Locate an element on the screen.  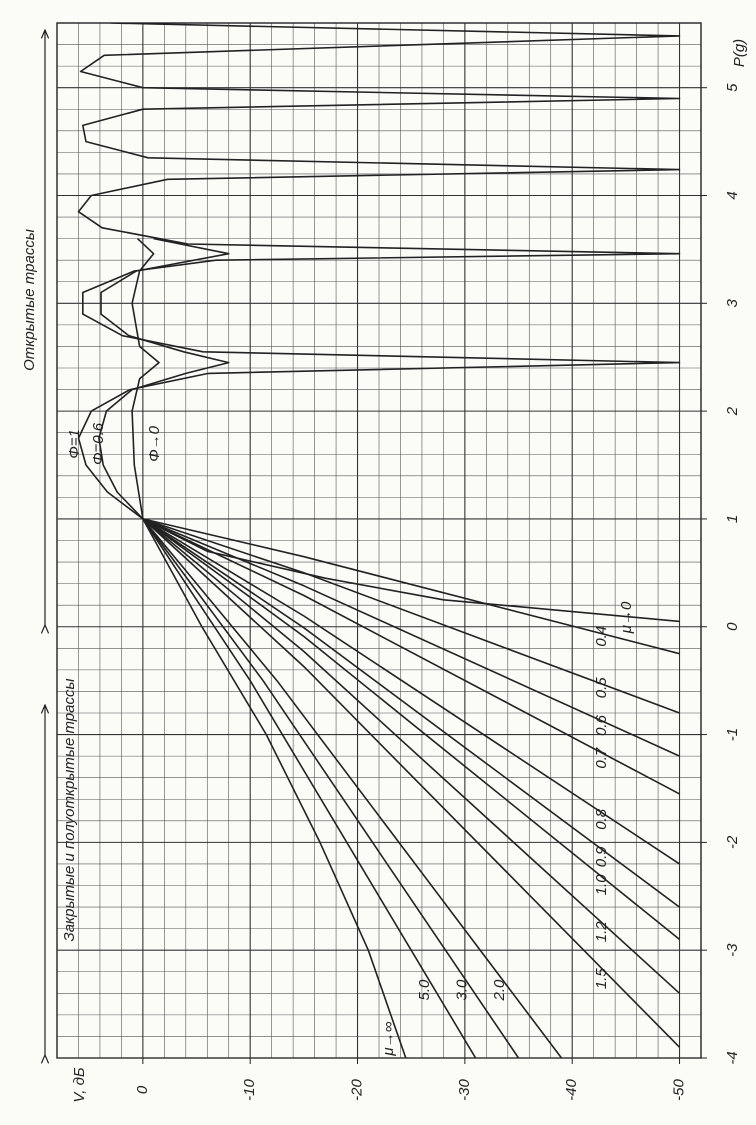
series-label: 3.0 is located at coordinates (462, 990).